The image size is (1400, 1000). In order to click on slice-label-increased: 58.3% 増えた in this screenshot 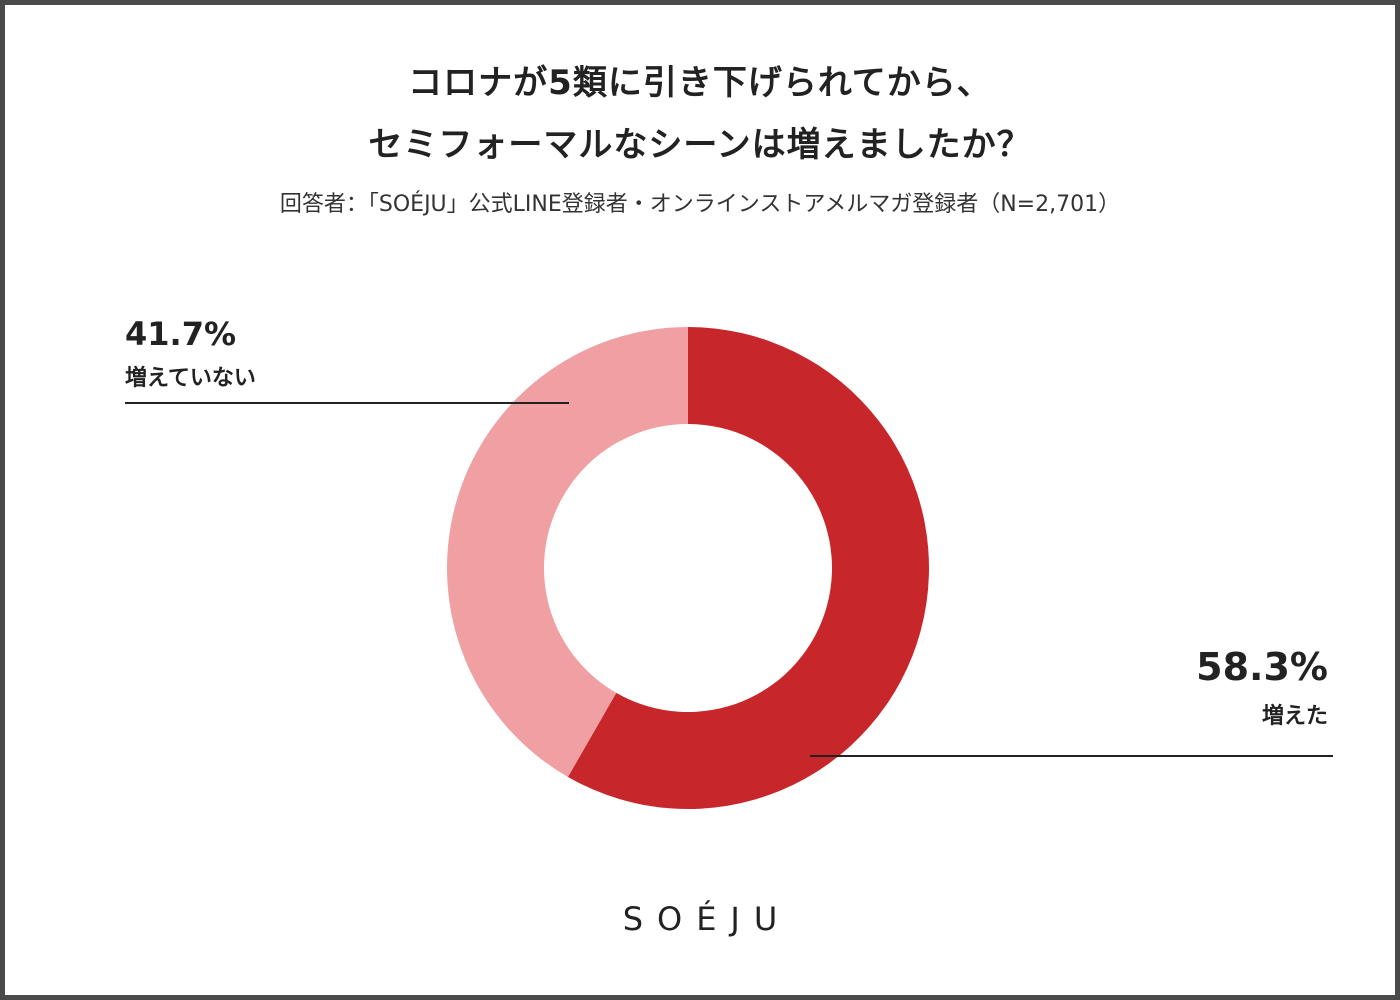, I will do `click(1262, 689)`.